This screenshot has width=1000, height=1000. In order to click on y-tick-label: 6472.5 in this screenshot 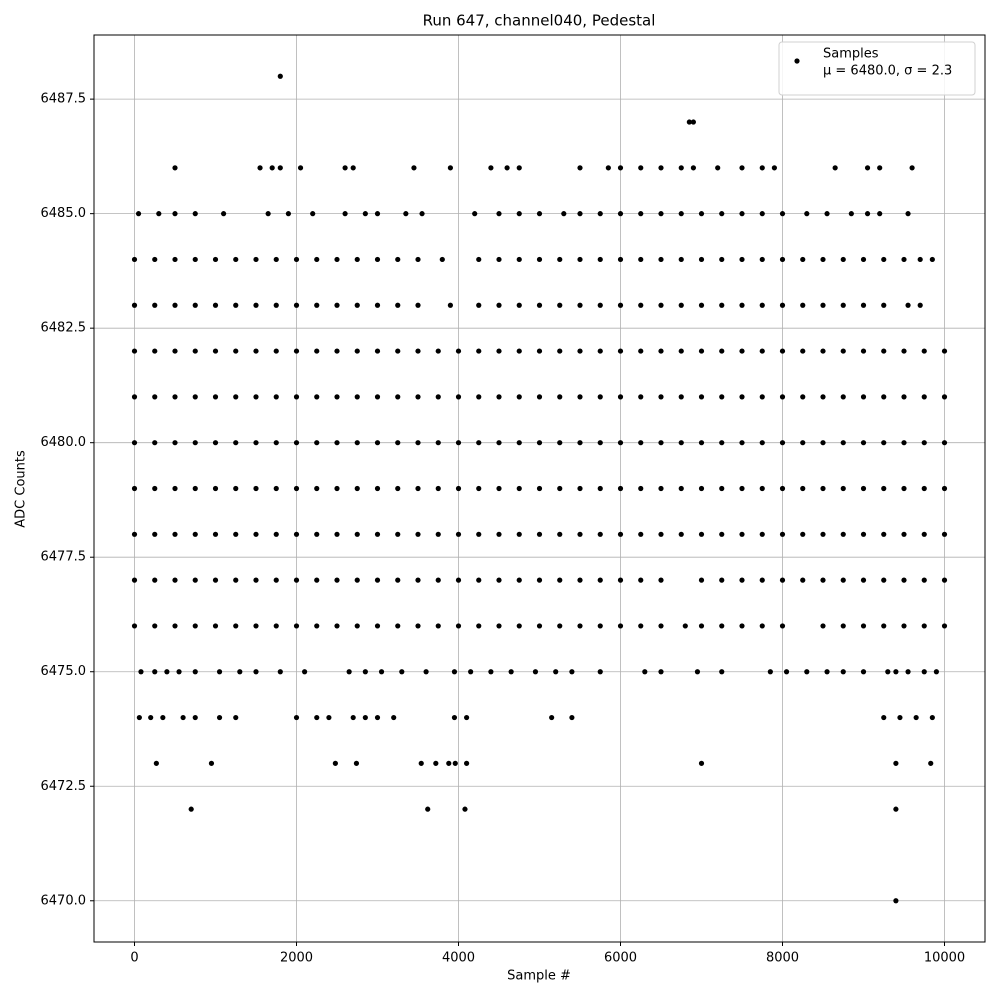, I will do `click(64, 786)`.